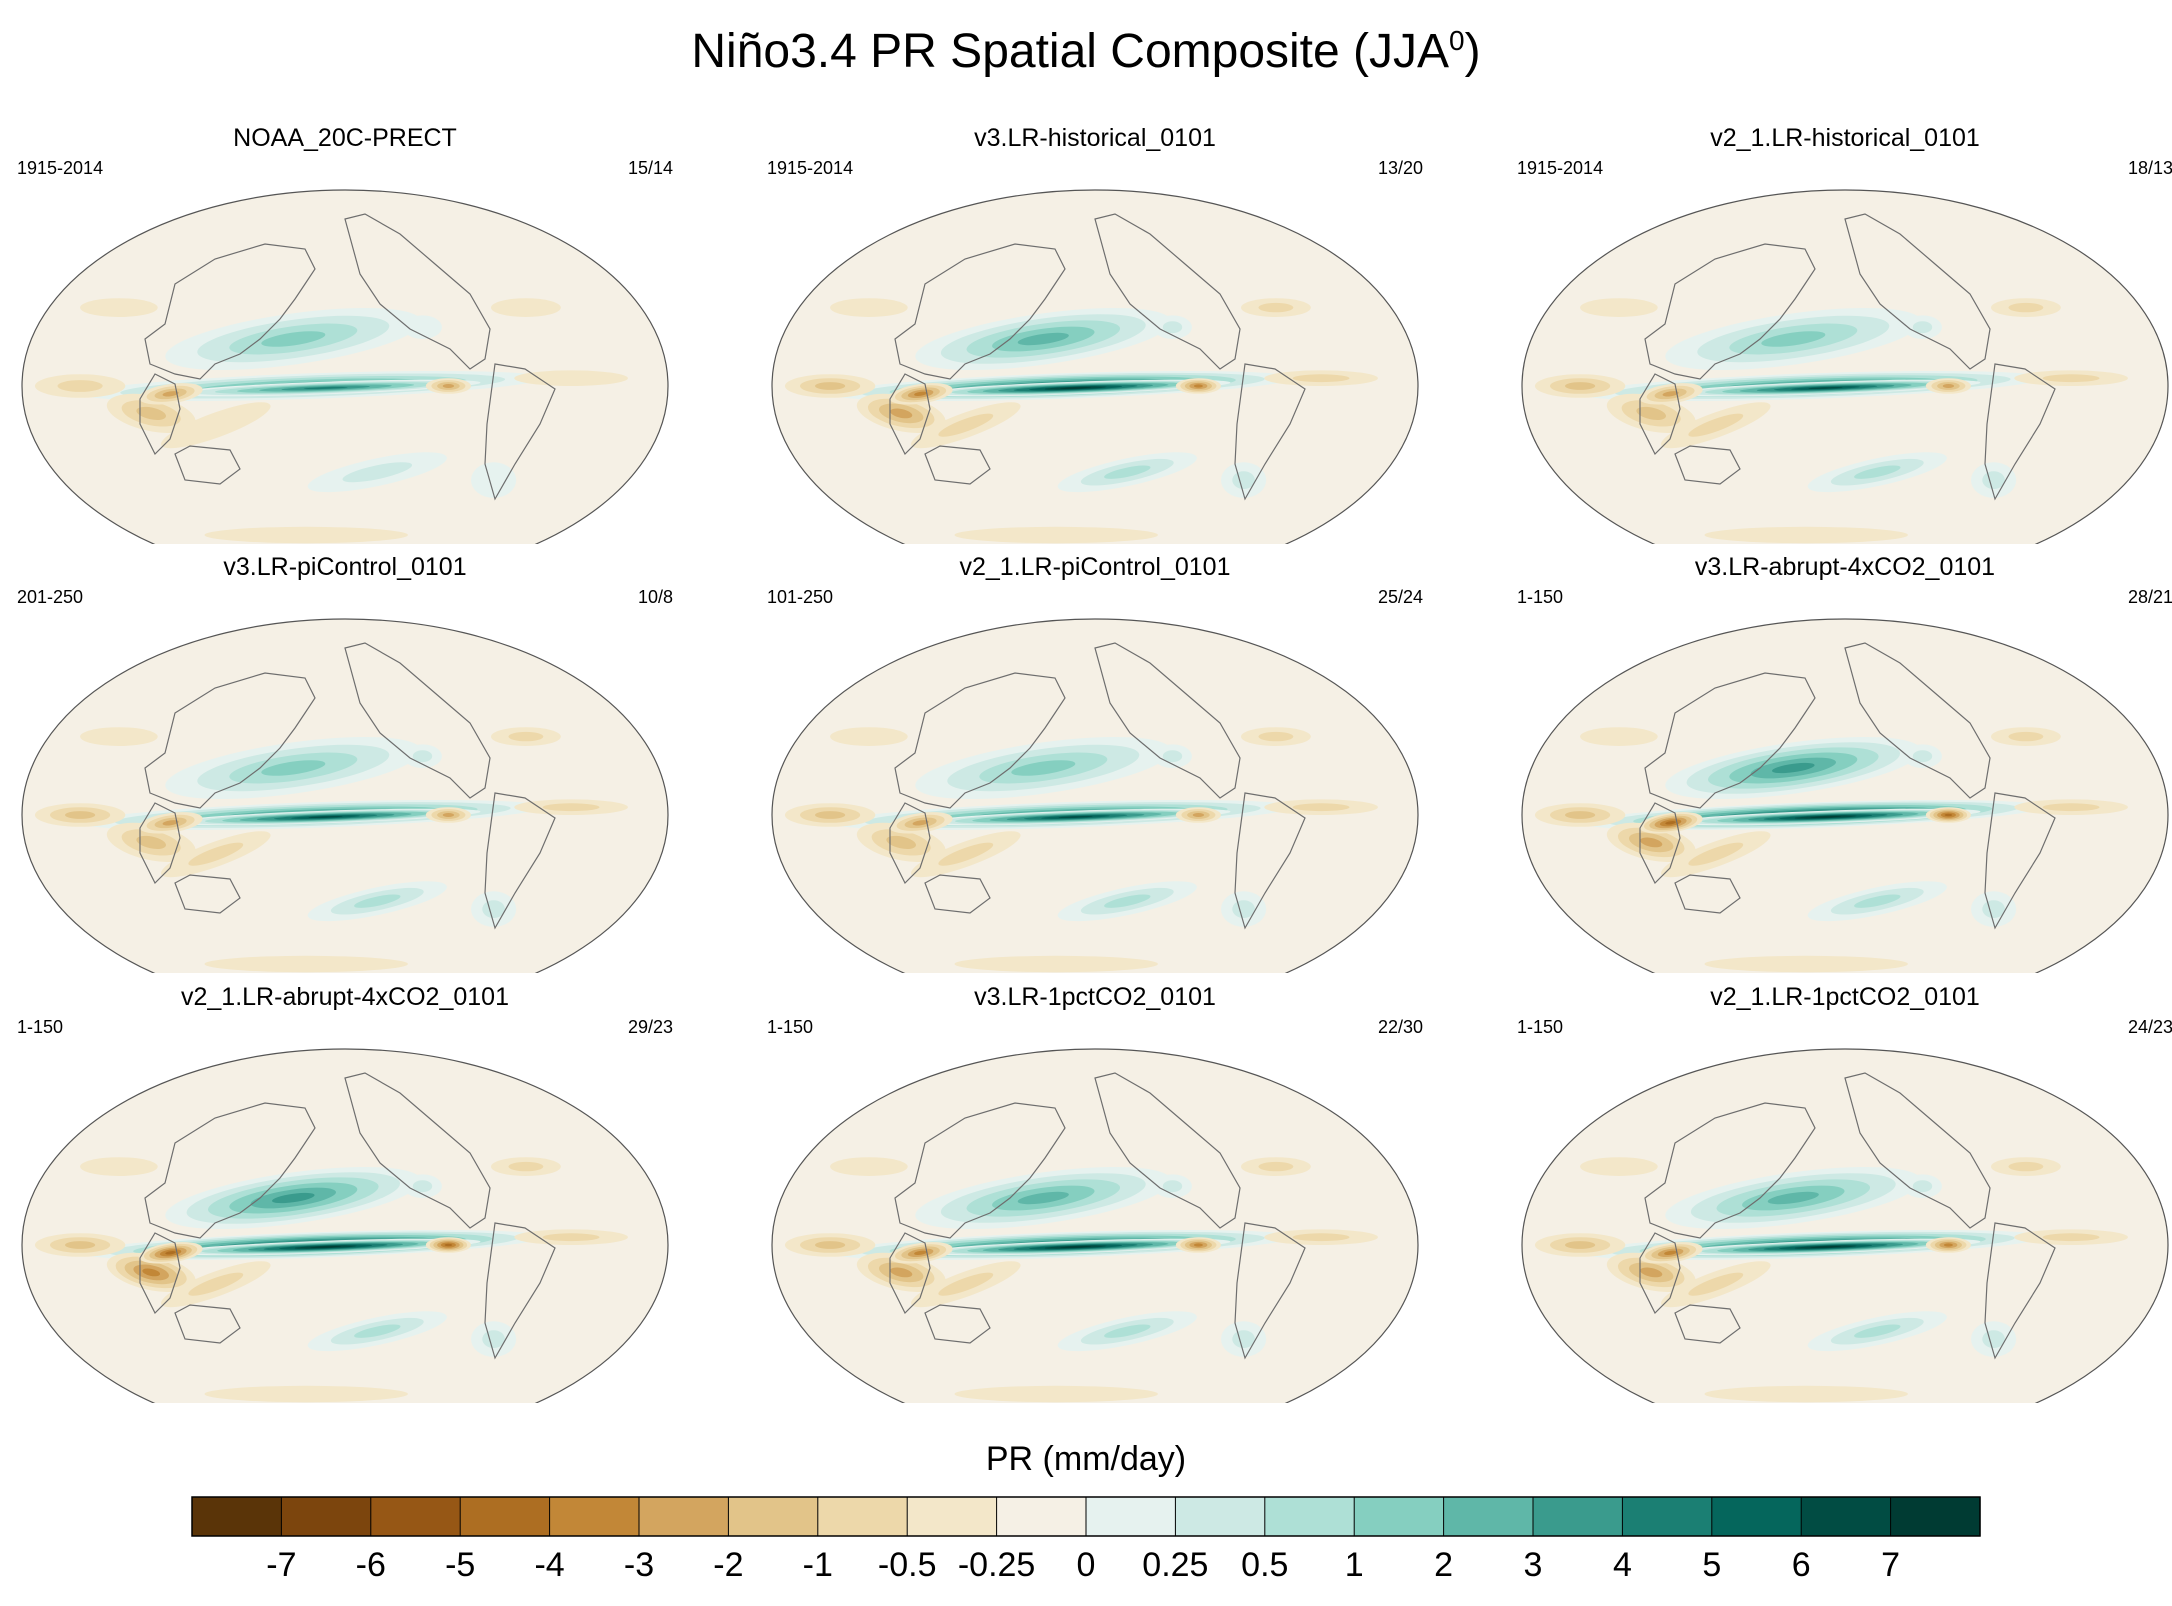 The height and width of the screenshot is (1606, 2172). Describe the element at coordinates (997, 1565) in the screenshot. I see `colorbar-tick-label: -0.25` at that location.